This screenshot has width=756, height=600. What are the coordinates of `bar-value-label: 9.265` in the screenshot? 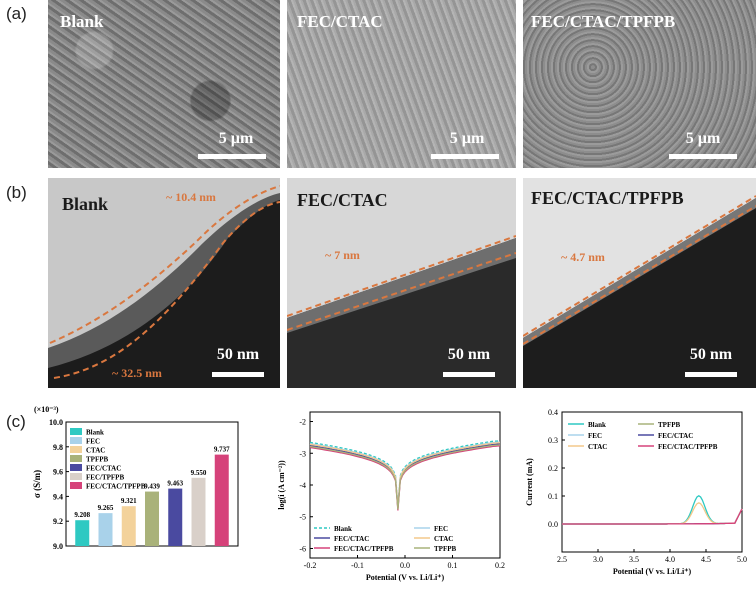 It's located at (106, 508).